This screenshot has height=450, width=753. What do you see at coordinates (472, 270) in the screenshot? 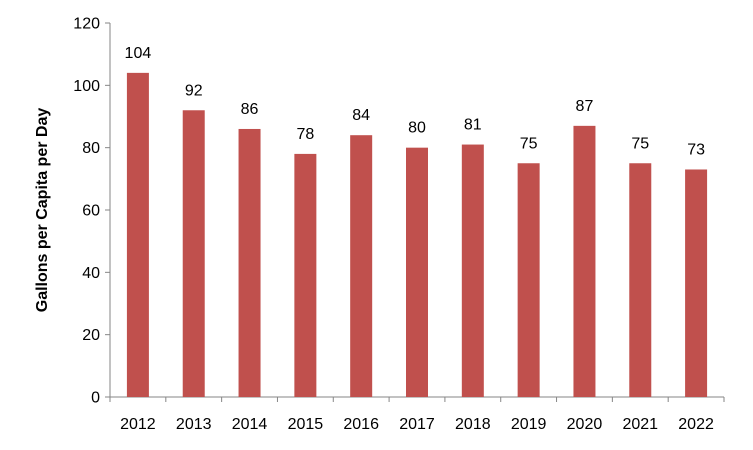
I see `bar-2018` at bounding box center [472, 270].